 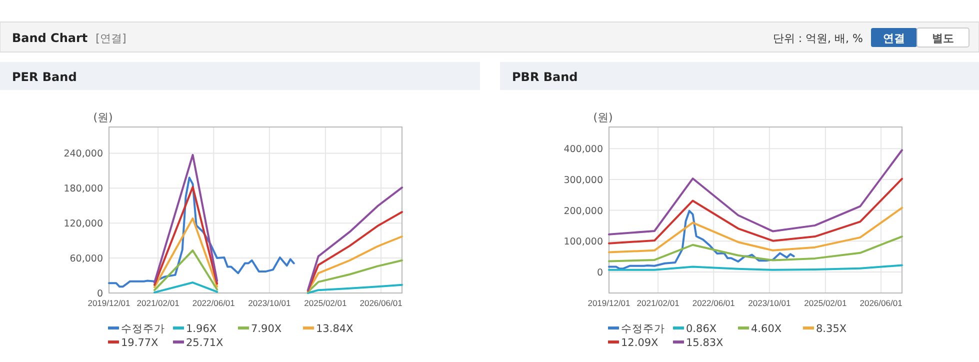 What do you see at coordinates (83, 224) in the screenshot?
I see `y-tick-label: 120,000` at bounding box center [83, 224].